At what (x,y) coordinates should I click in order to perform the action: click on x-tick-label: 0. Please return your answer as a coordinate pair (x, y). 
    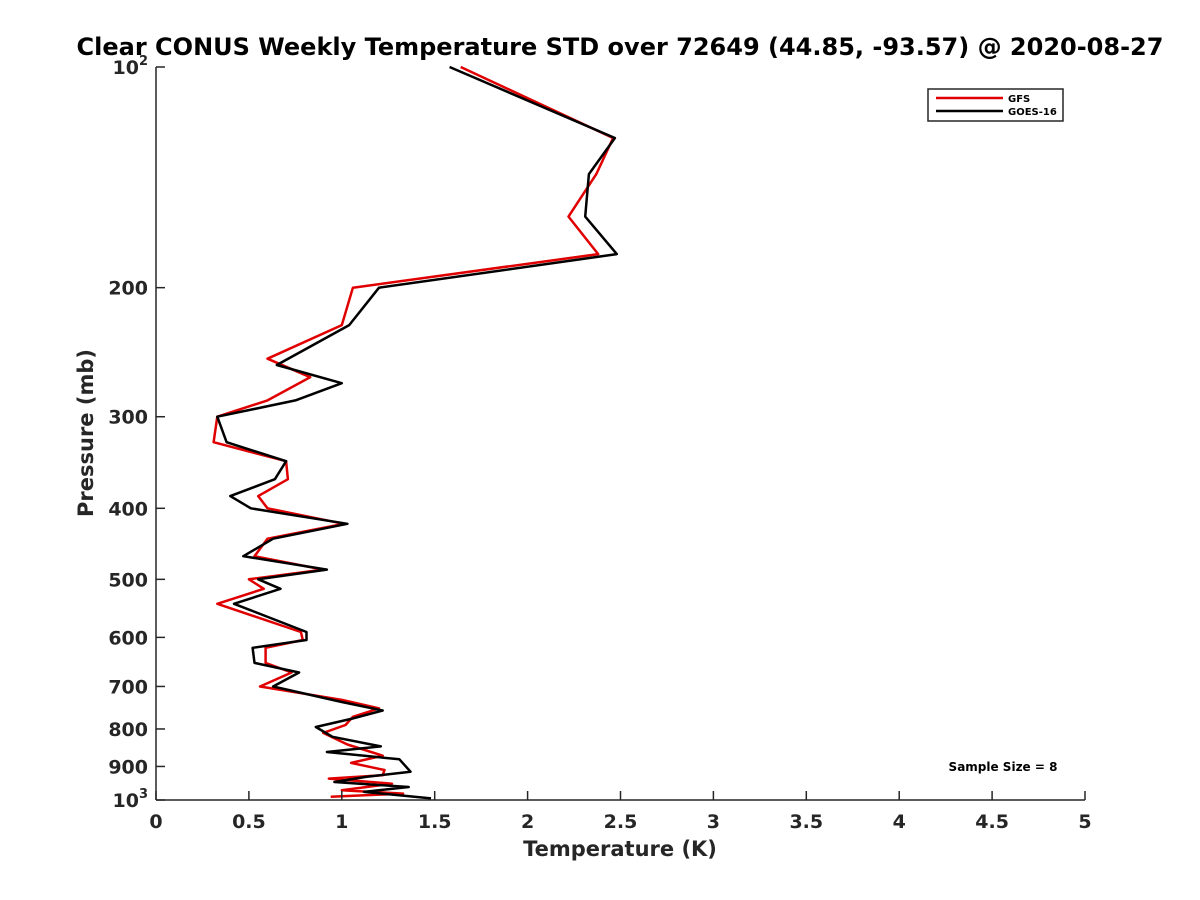
    Looking at the image, I should click on (155, 822).